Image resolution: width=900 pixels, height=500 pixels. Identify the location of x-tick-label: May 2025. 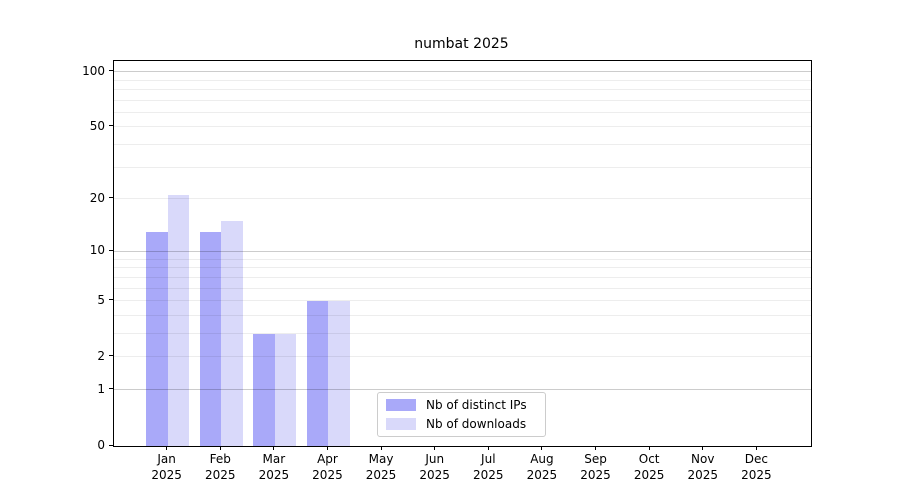
(381, 467).